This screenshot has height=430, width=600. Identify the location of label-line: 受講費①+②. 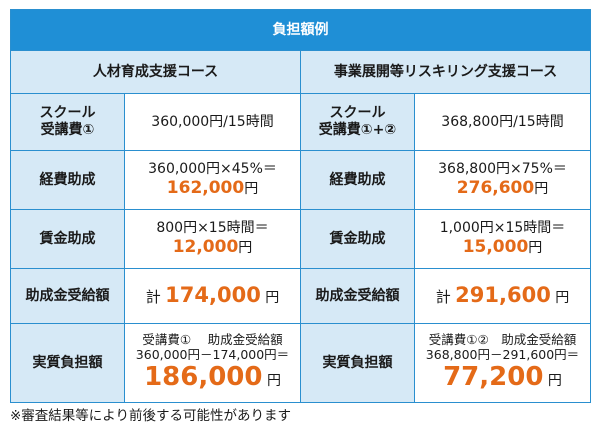
(357, 130).